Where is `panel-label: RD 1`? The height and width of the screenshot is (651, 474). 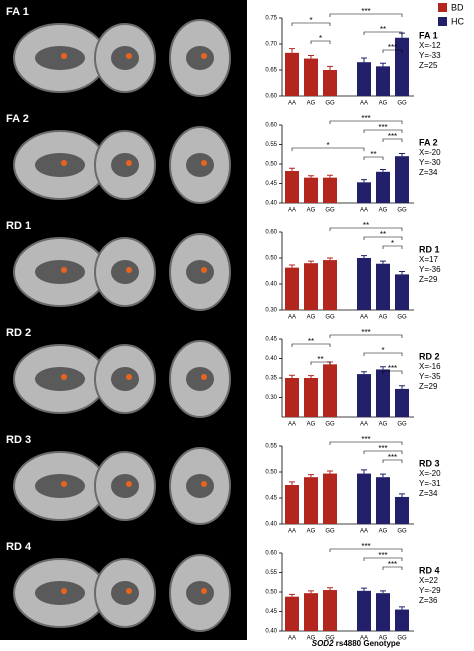 panel-label: RD 1 is located at coordinates (18, 226).